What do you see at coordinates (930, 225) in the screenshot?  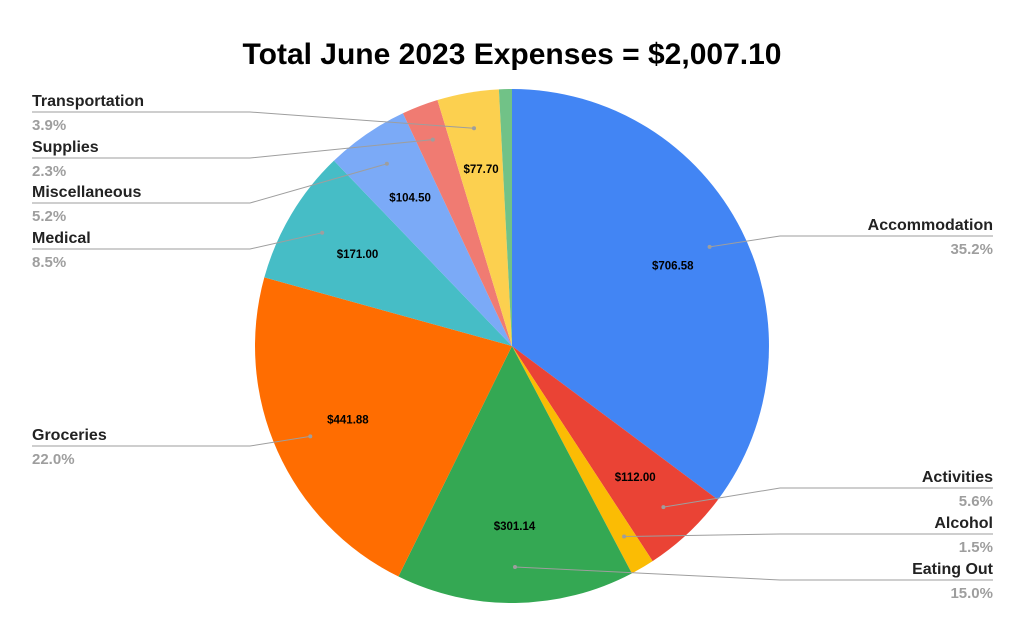 I see `category-label-accommodation: Accommodation` at bounding box center [930, 225].